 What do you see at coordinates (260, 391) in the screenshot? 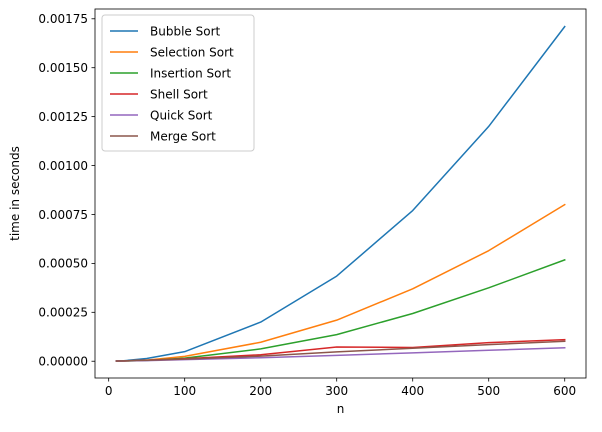
I see `x-tick-label: 200` at bounding box center [260, 391].